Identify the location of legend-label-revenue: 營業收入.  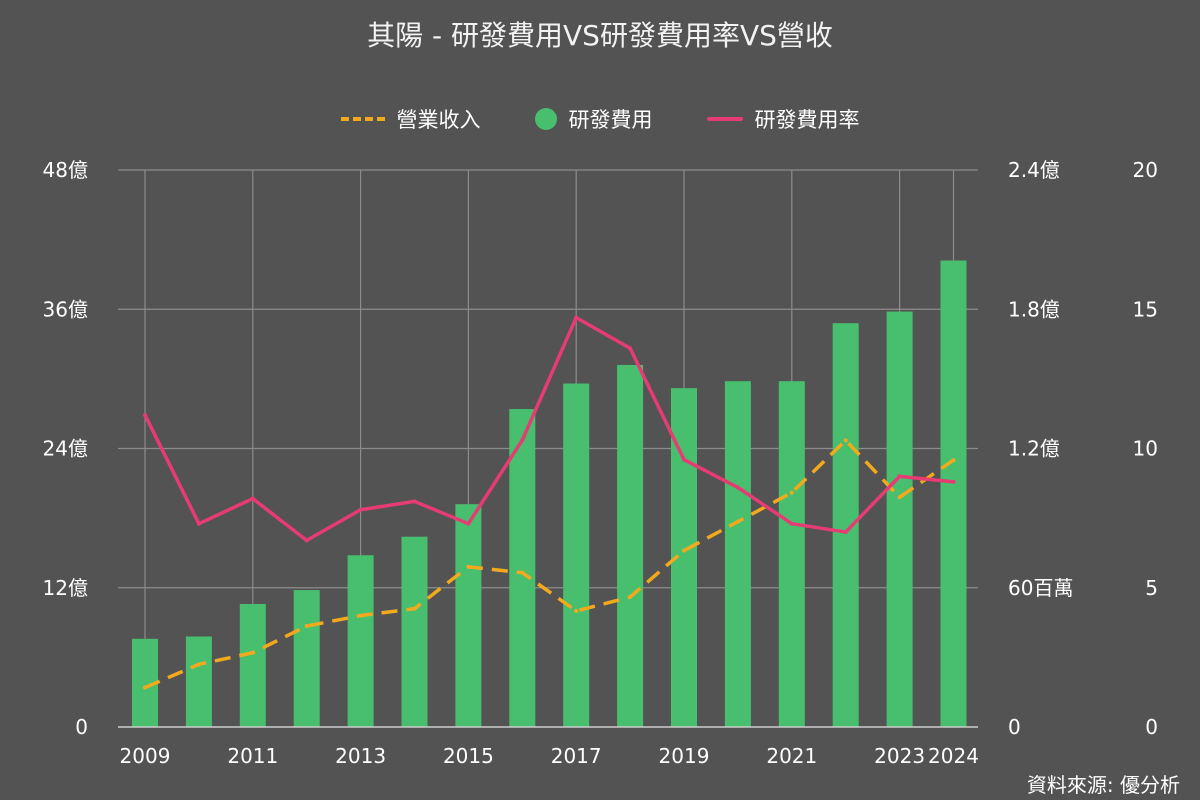
(438, 120).